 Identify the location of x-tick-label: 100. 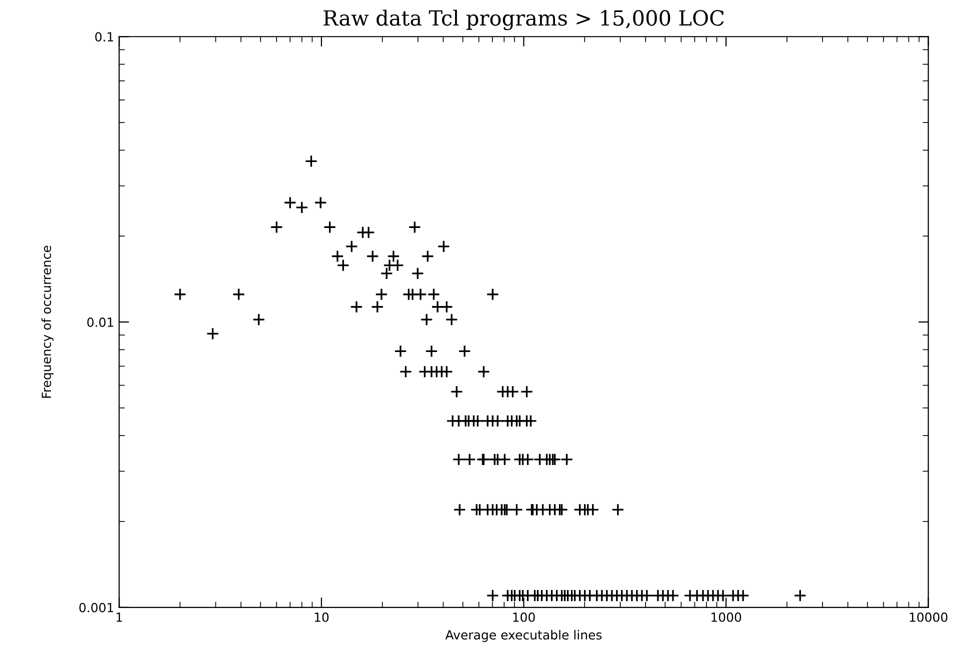
(524, 617).